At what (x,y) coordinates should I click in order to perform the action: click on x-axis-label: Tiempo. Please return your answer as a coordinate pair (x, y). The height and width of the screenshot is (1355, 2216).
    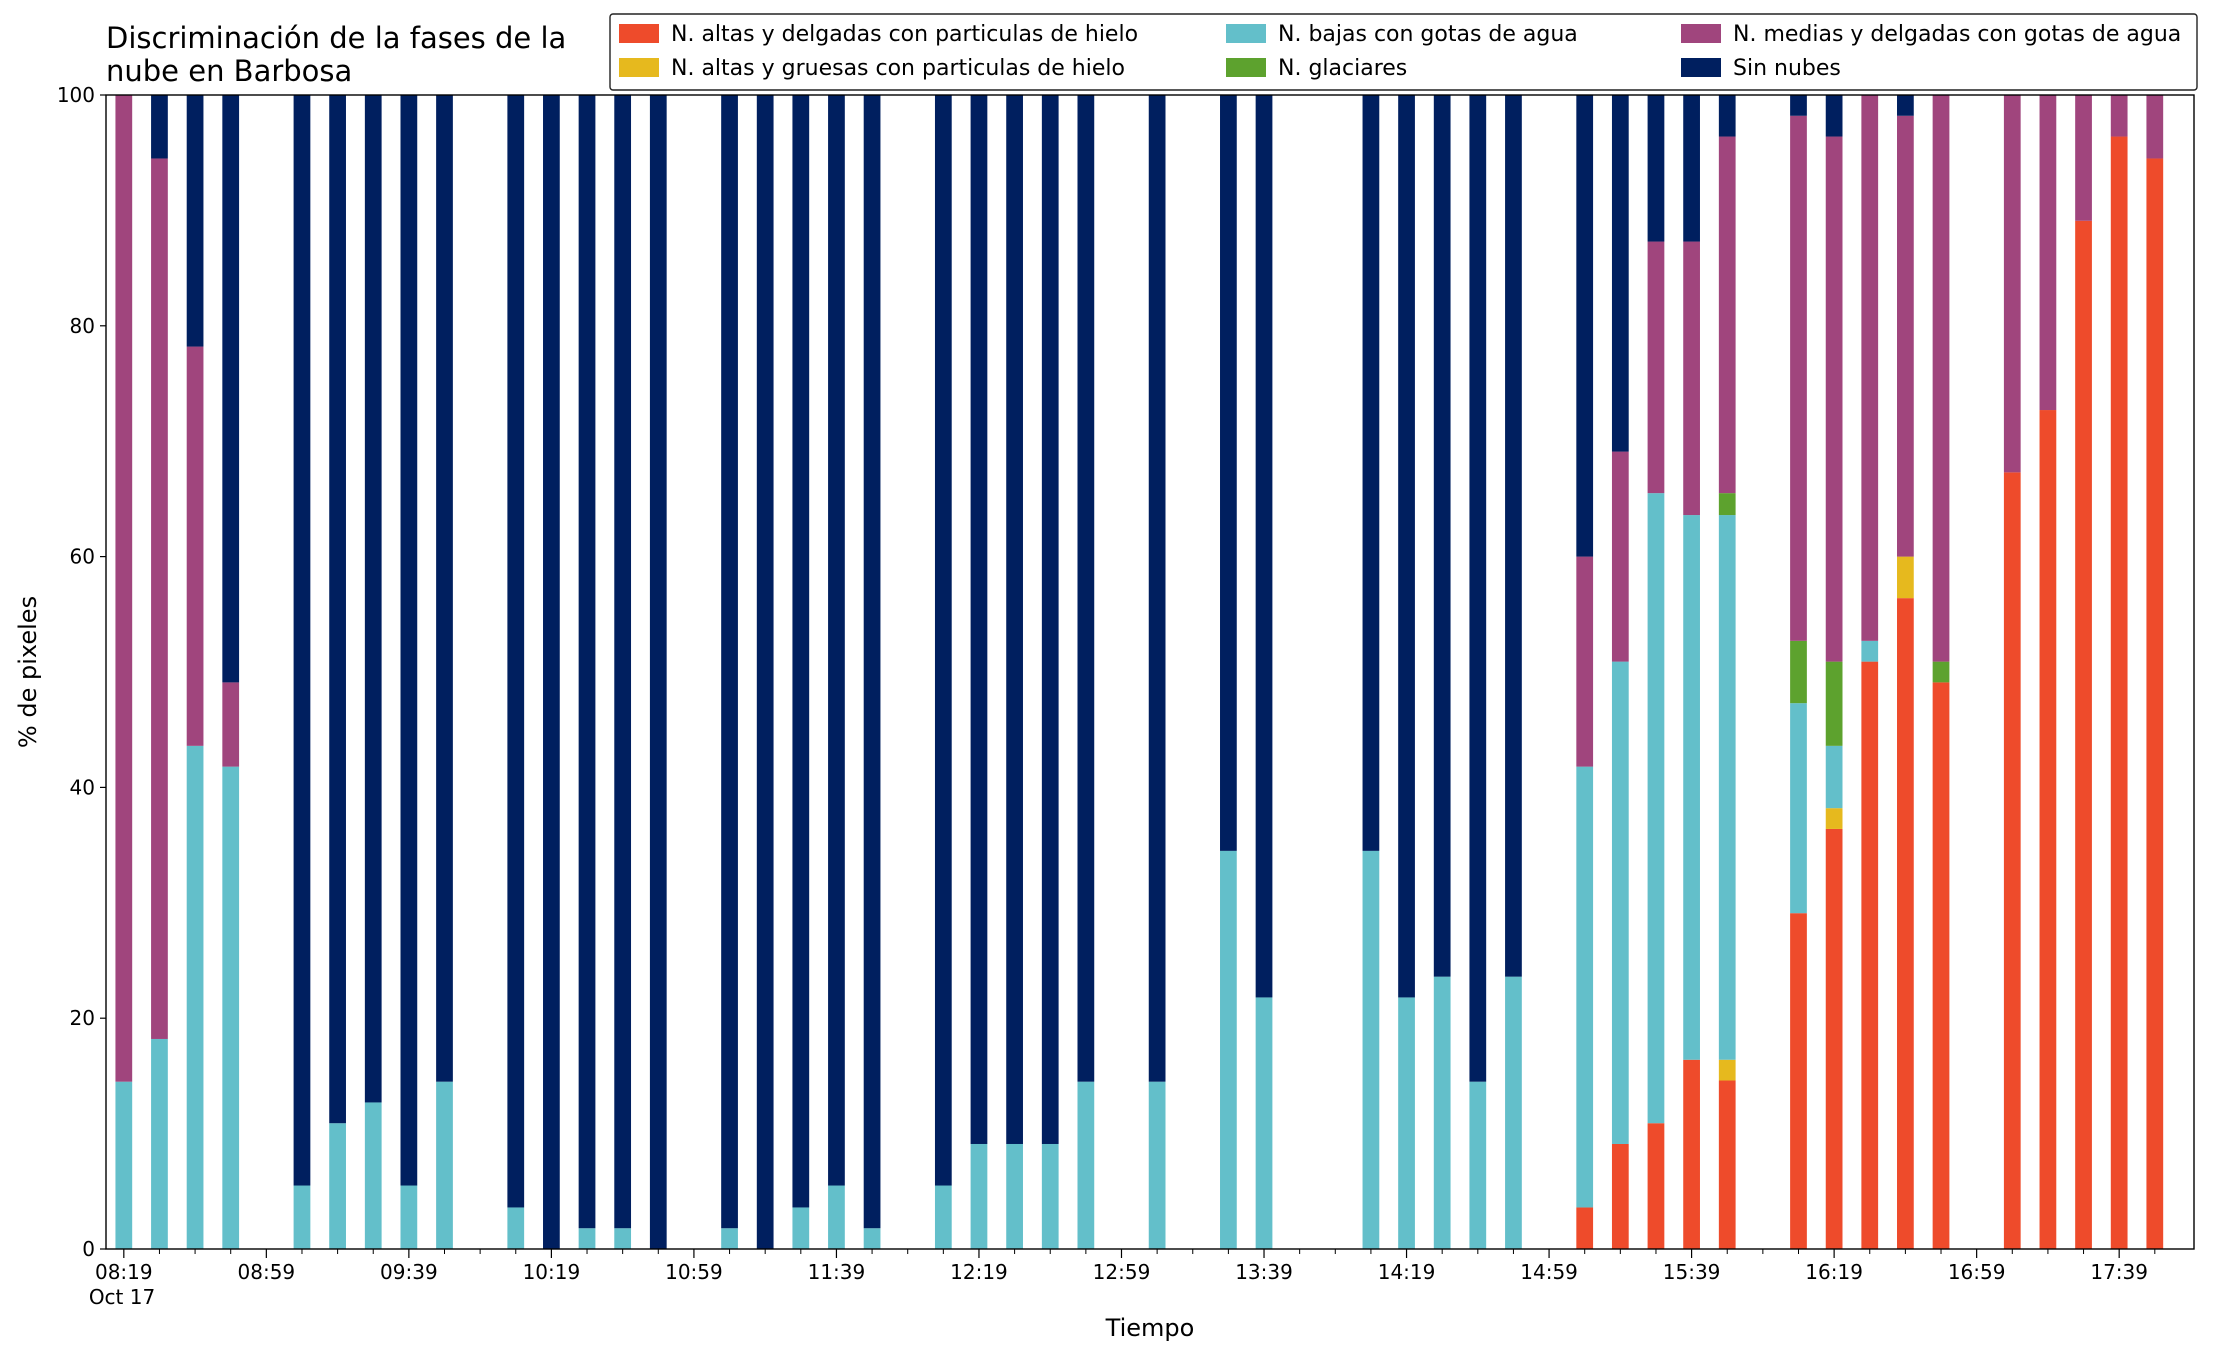
    Looking at the image, I should click on (1150, 1328).